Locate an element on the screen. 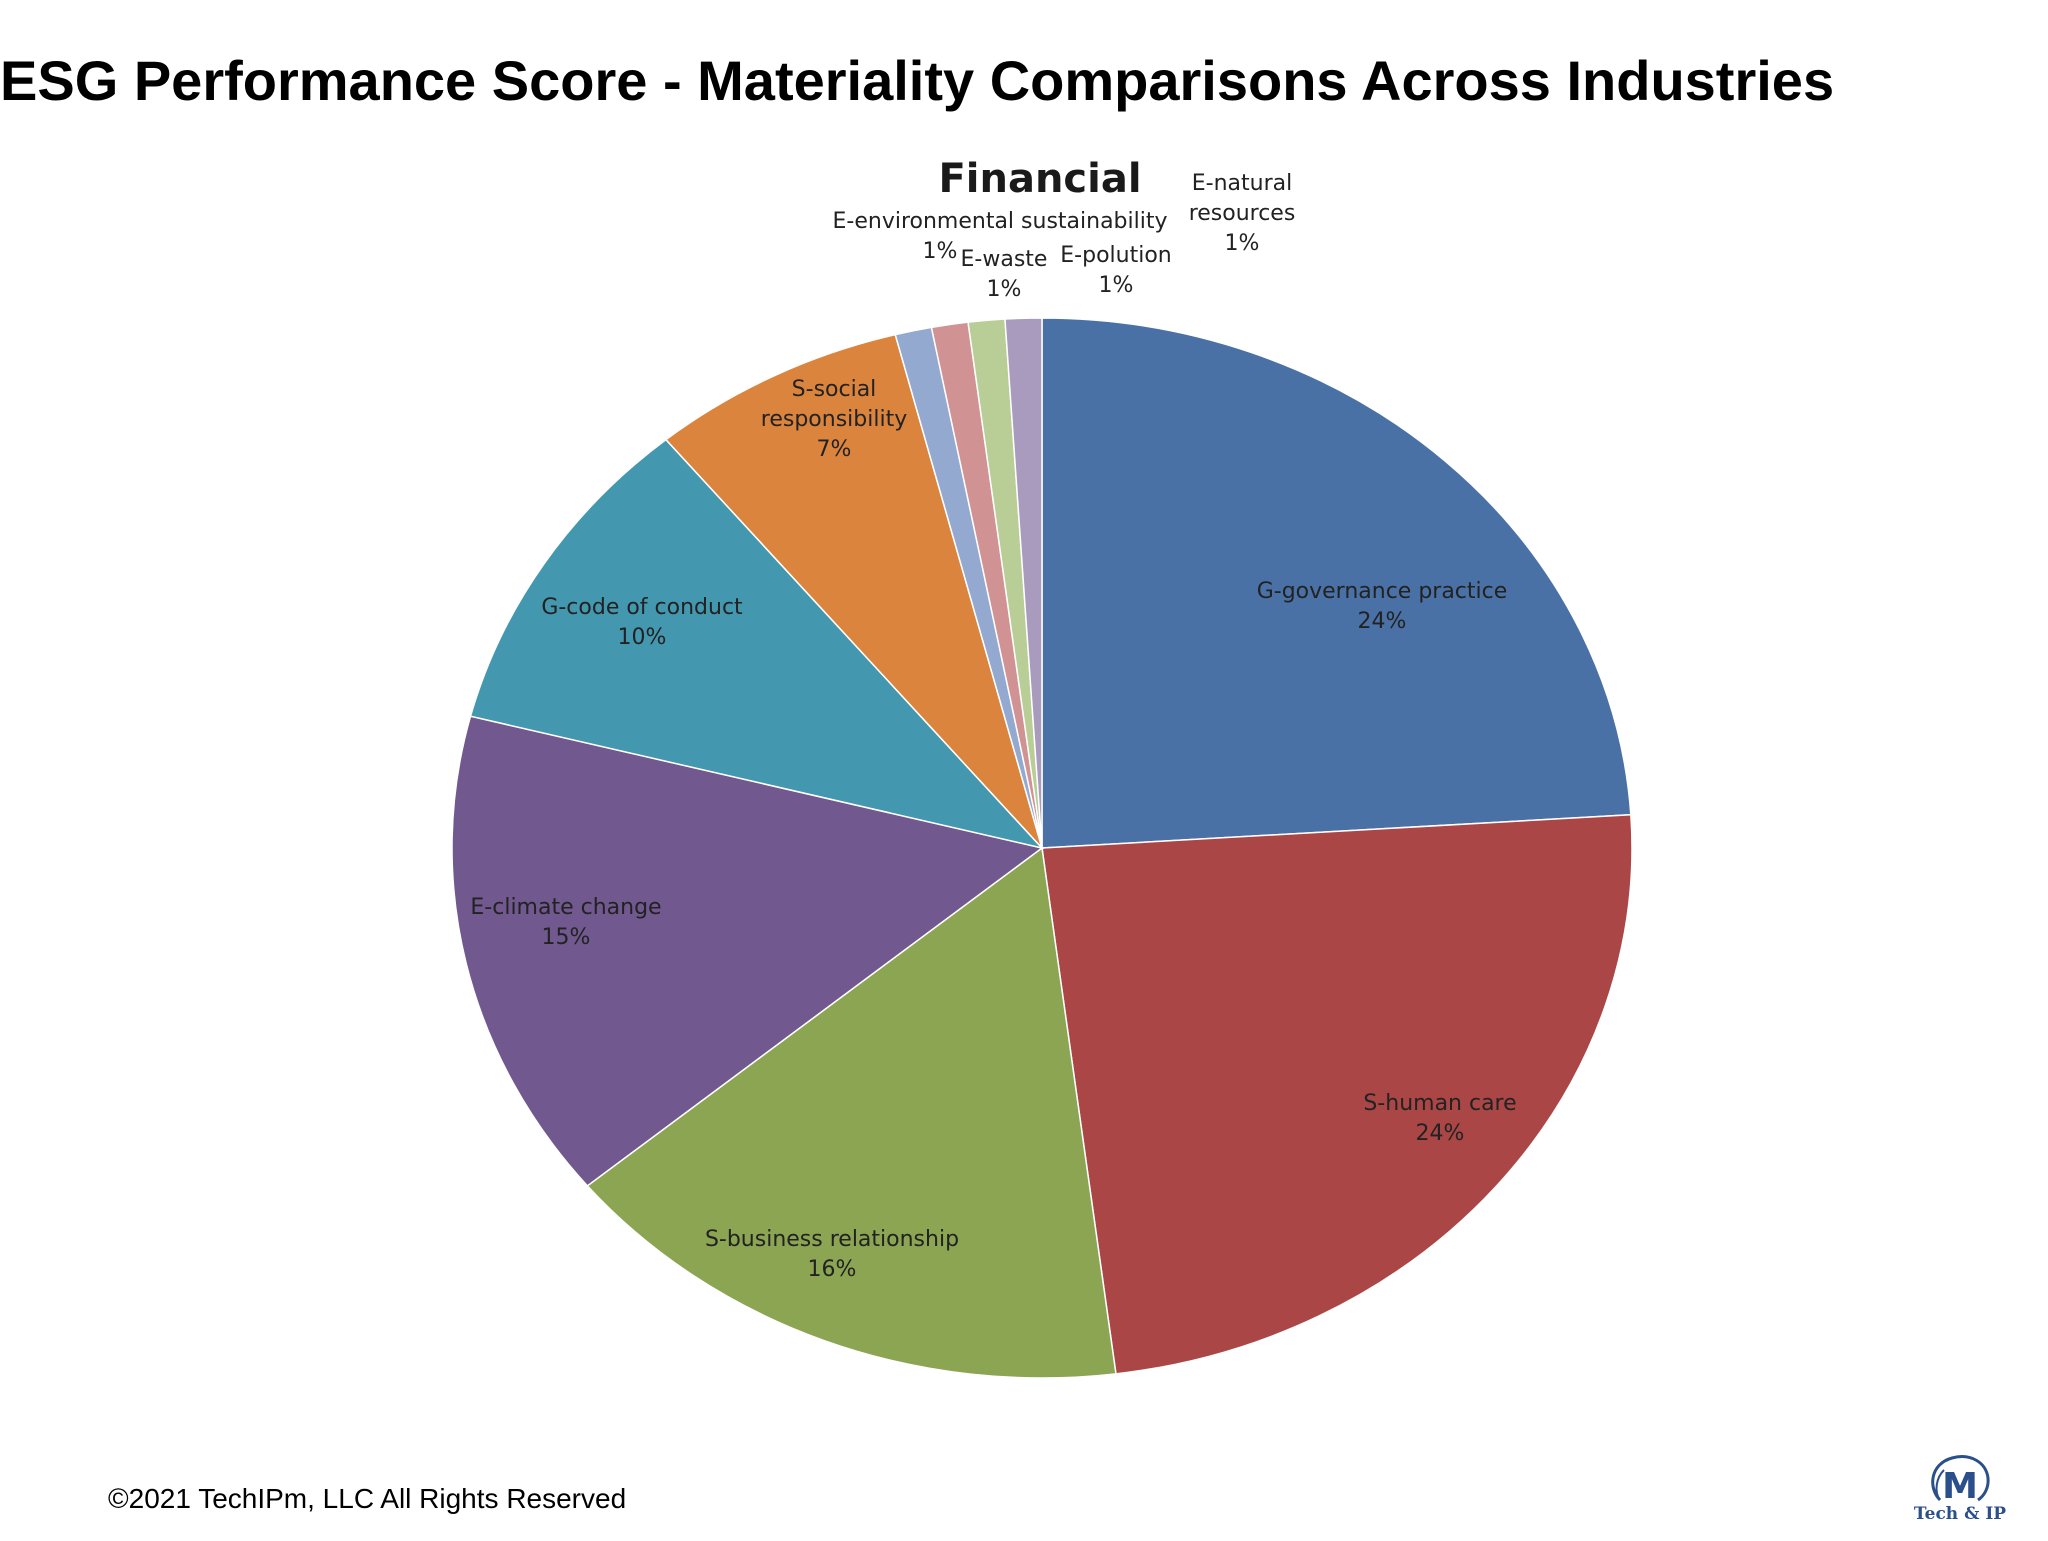 The width and height of the screenshot is (2048, 1541). logo-text: Tech & IP is located at coordinates (1960, 1514).